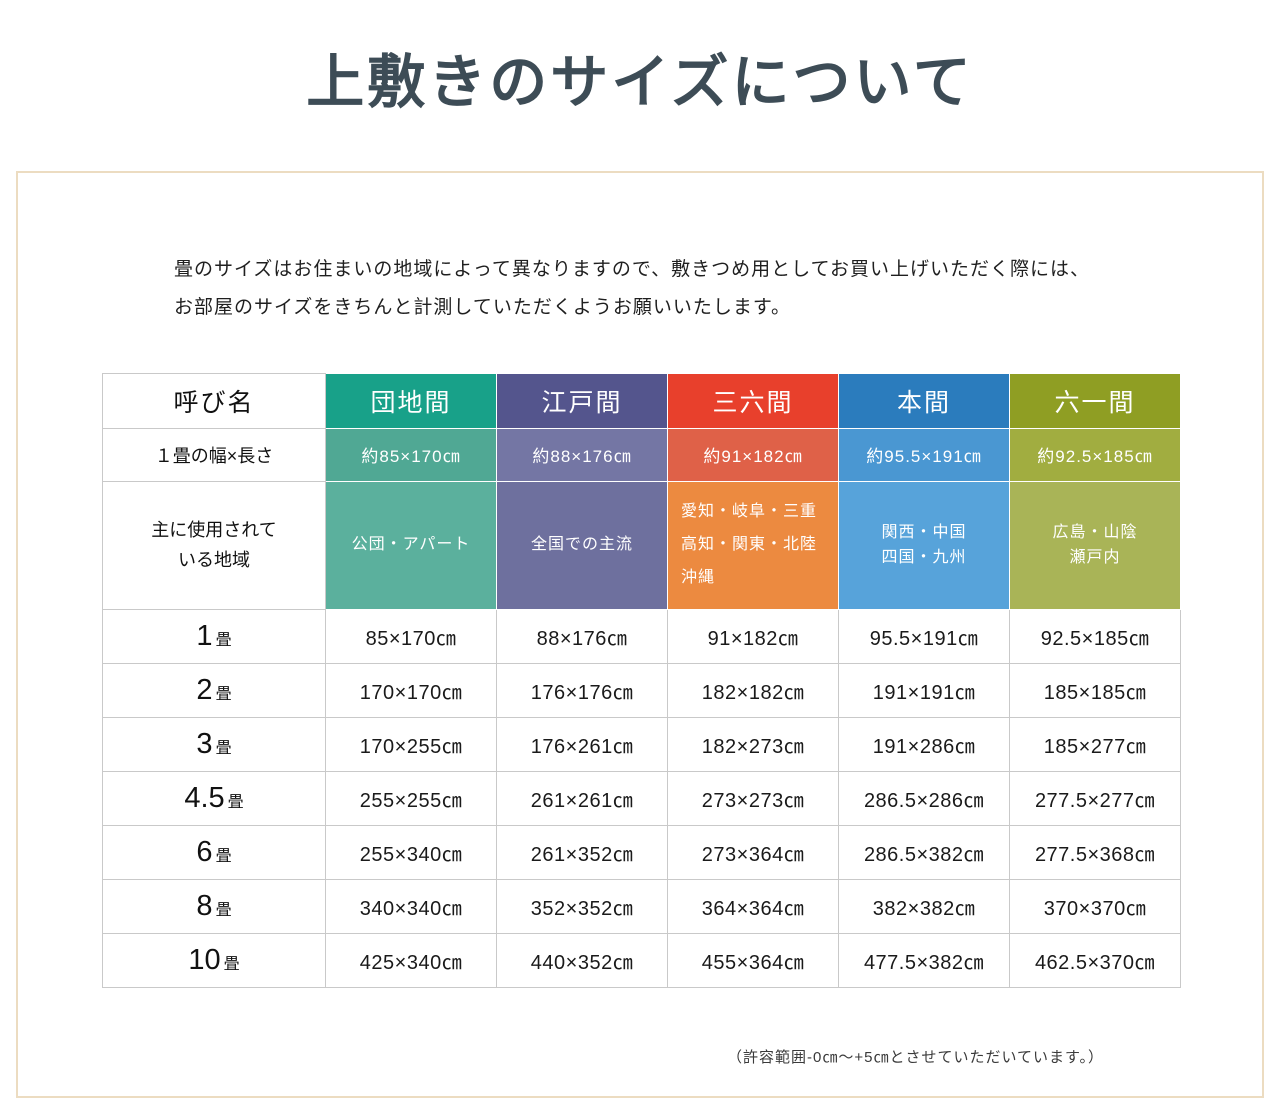 This screenshot has height=1104, width=1280. Describe the element at coordinates (924, 454) in the screenshot. I see `one-mat-size-cell: 約95.5×191㎝` at that location.